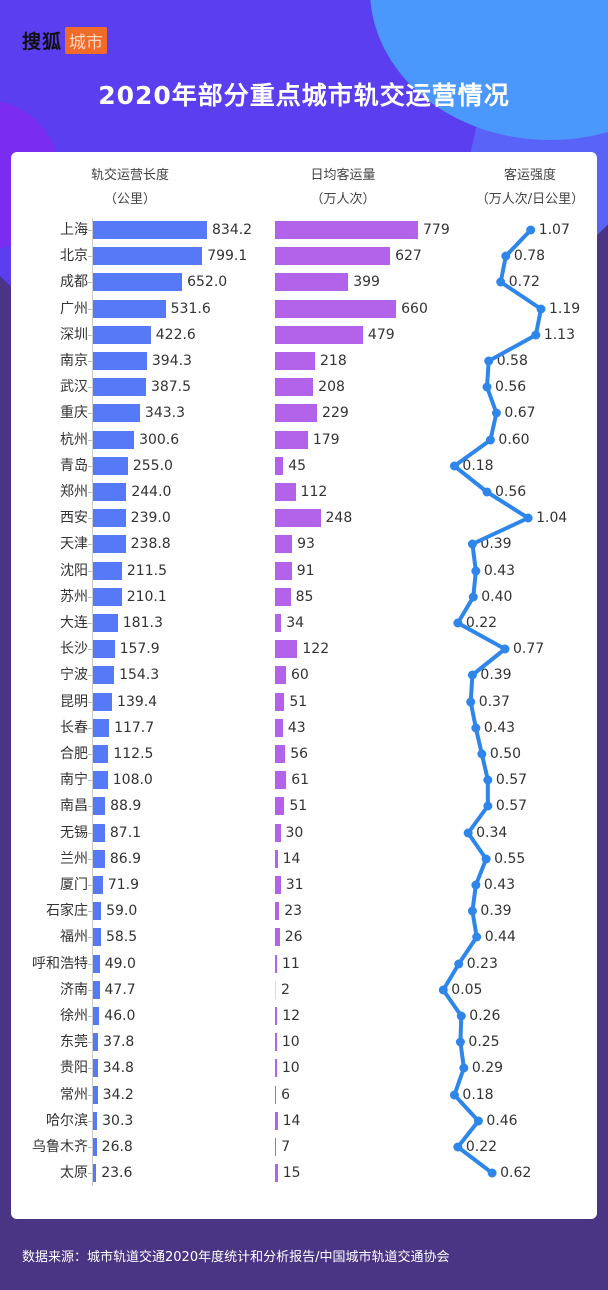 This screenshot has height=1290, width=608. What do you see at coordinates (331, 387) in the screenshot?
I see `ridership-value: 208` at bounding box center [331, 387].